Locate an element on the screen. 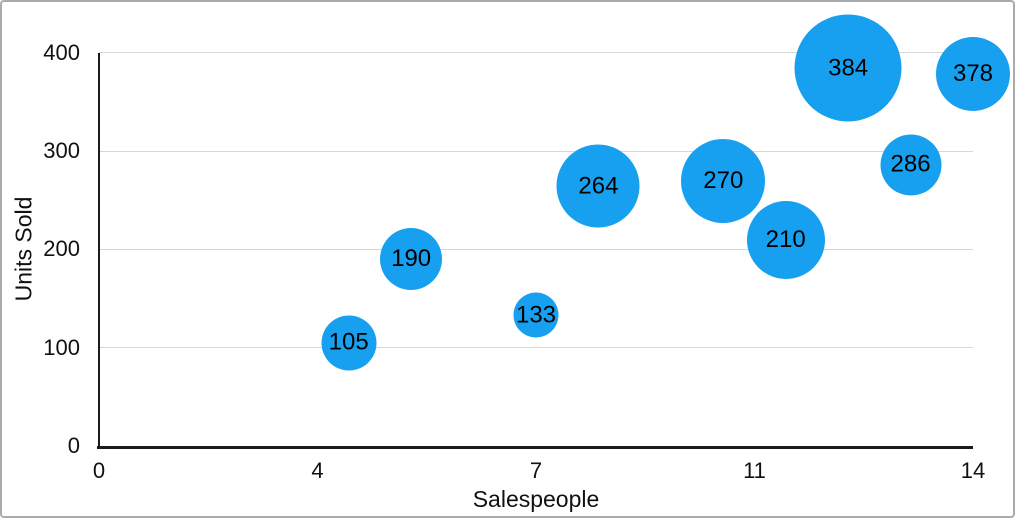 The width and height of the screenshot is (1015, 518). bubble-label: 133 is located at coordinates (536, 315).